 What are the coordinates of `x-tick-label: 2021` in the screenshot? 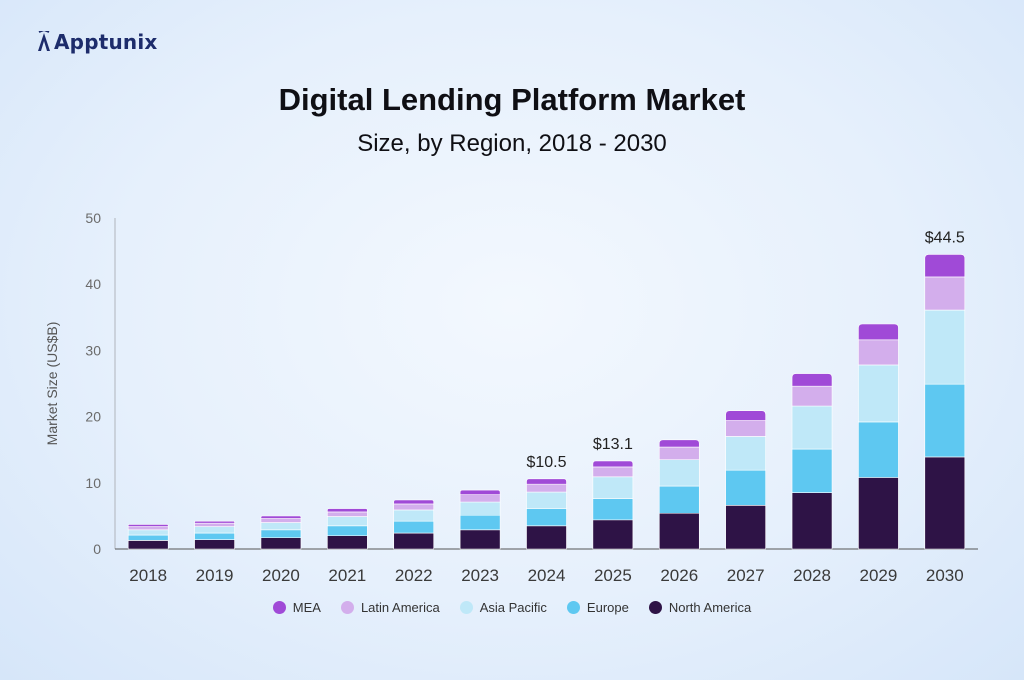 It's located at (347, 575).